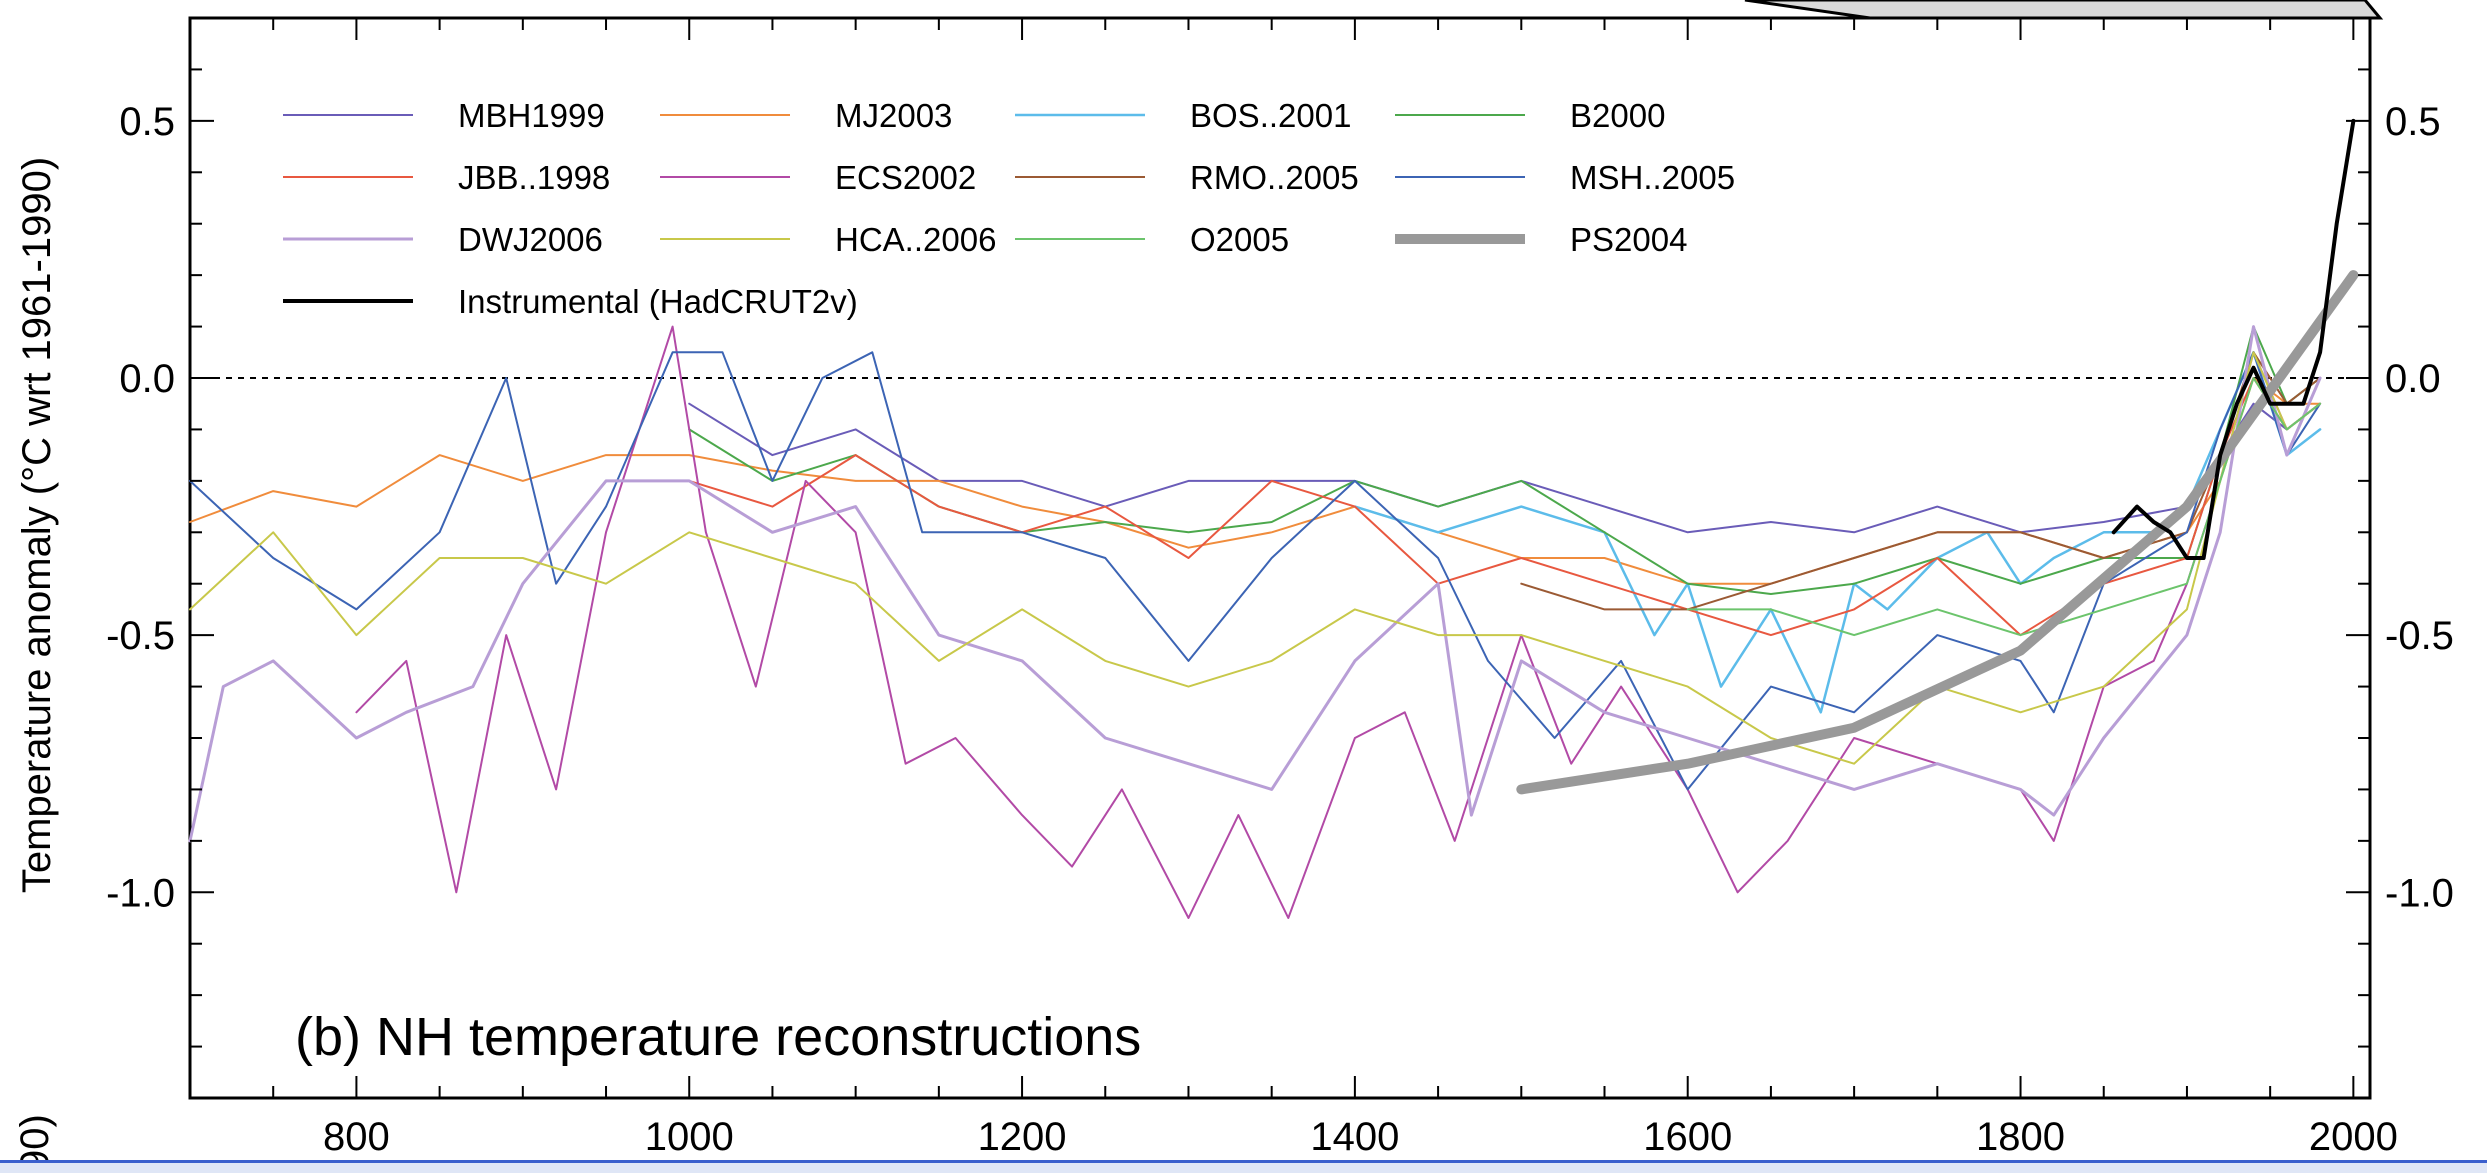  What do you see at coordinates (1274, 177) in the screenshot?
I see `legend-label: RMO..2005` at bounding box center [1274, 177].